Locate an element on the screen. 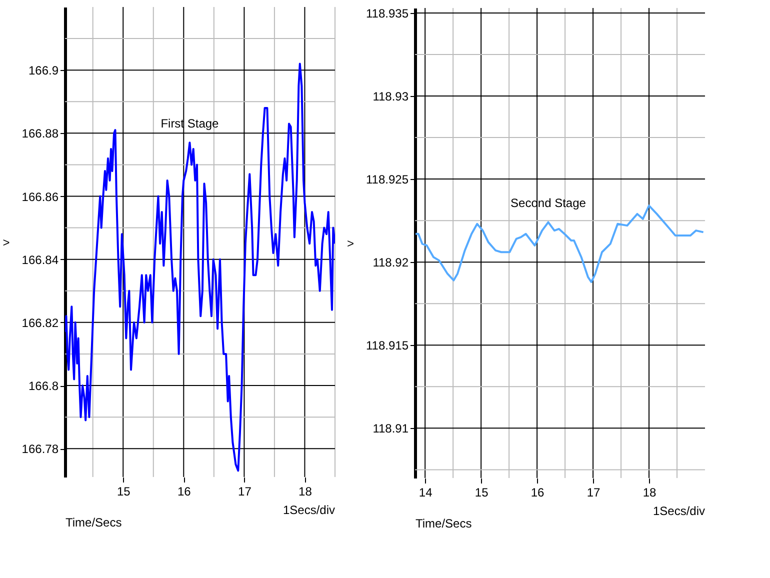 This screenshot has height=578, width=770. x-tick-label: 14 is located at coordinates (425, 493).